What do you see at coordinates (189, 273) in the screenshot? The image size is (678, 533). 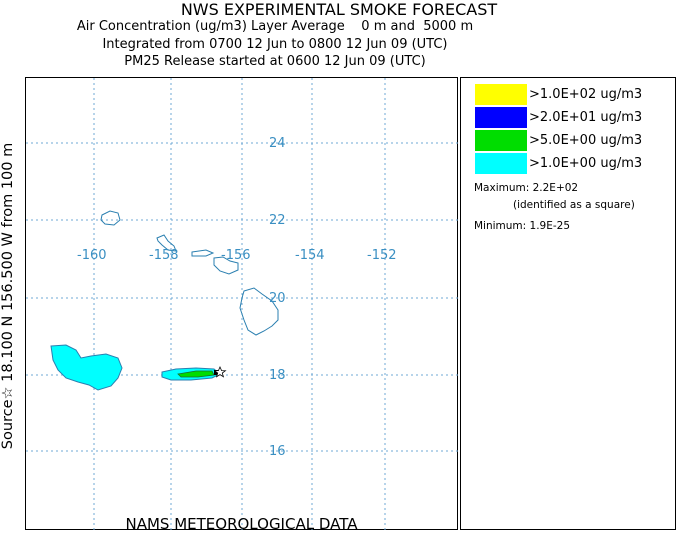 I see `coastlines` at bounding box center [189, 273].